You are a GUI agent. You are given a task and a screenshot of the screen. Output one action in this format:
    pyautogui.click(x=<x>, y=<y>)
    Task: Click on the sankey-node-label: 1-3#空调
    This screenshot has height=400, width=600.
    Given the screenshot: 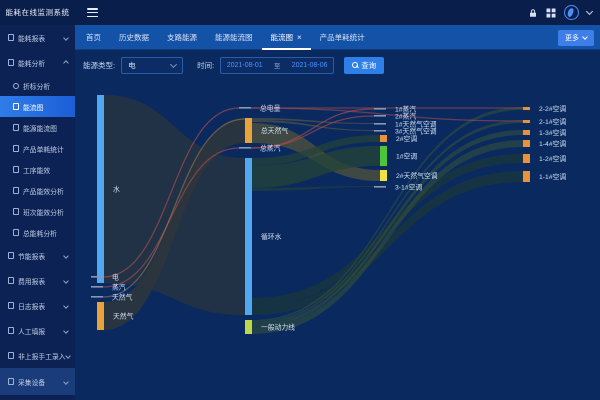 What is the action you would take?
    pyautogui.click(x=552, y=132)
    